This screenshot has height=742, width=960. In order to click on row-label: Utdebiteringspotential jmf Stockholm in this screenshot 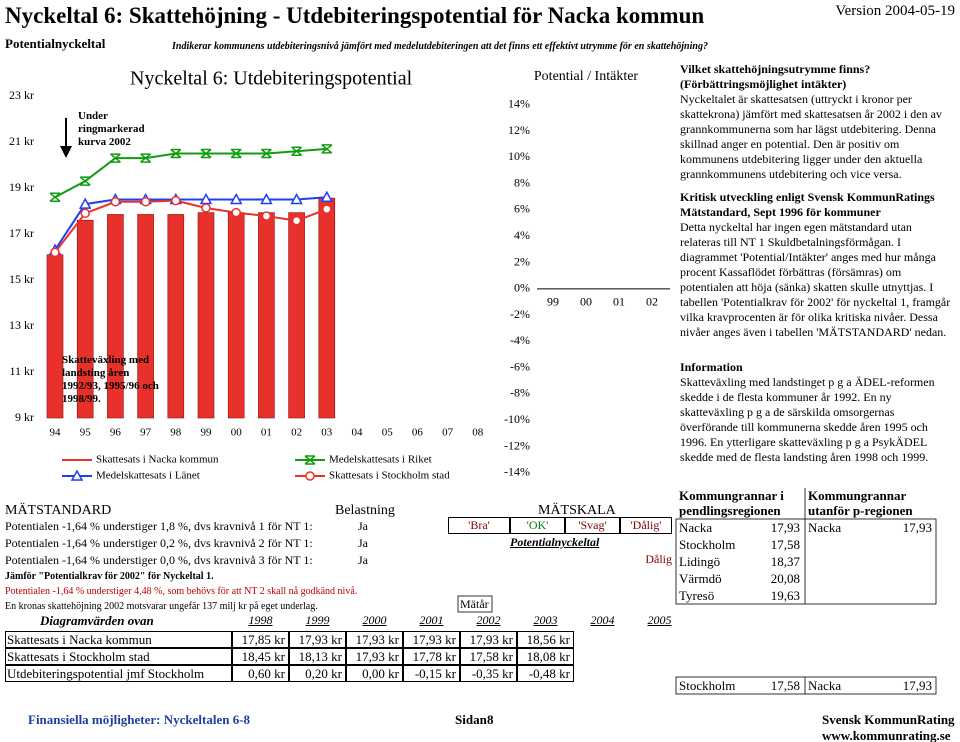, I will do `click(118, 673)`.